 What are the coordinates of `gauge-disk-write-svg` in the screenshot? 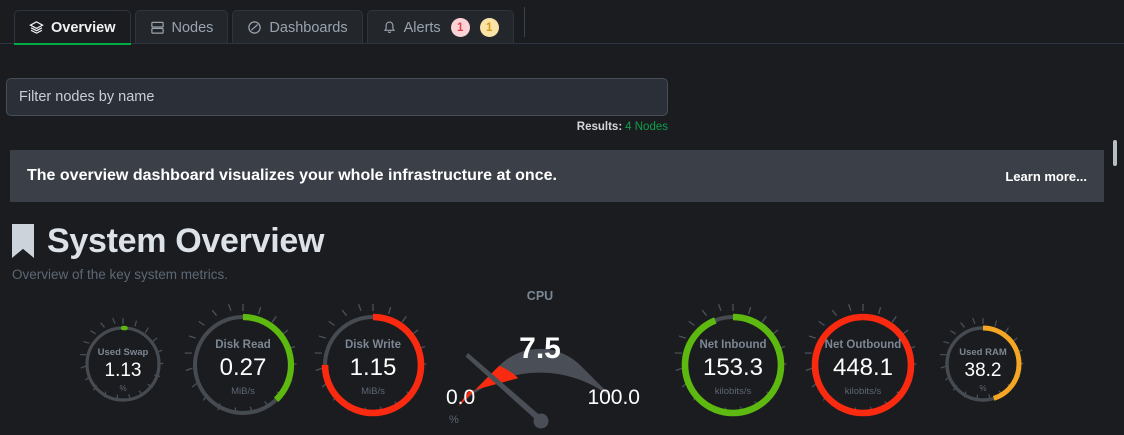 It's located at (370, 360).